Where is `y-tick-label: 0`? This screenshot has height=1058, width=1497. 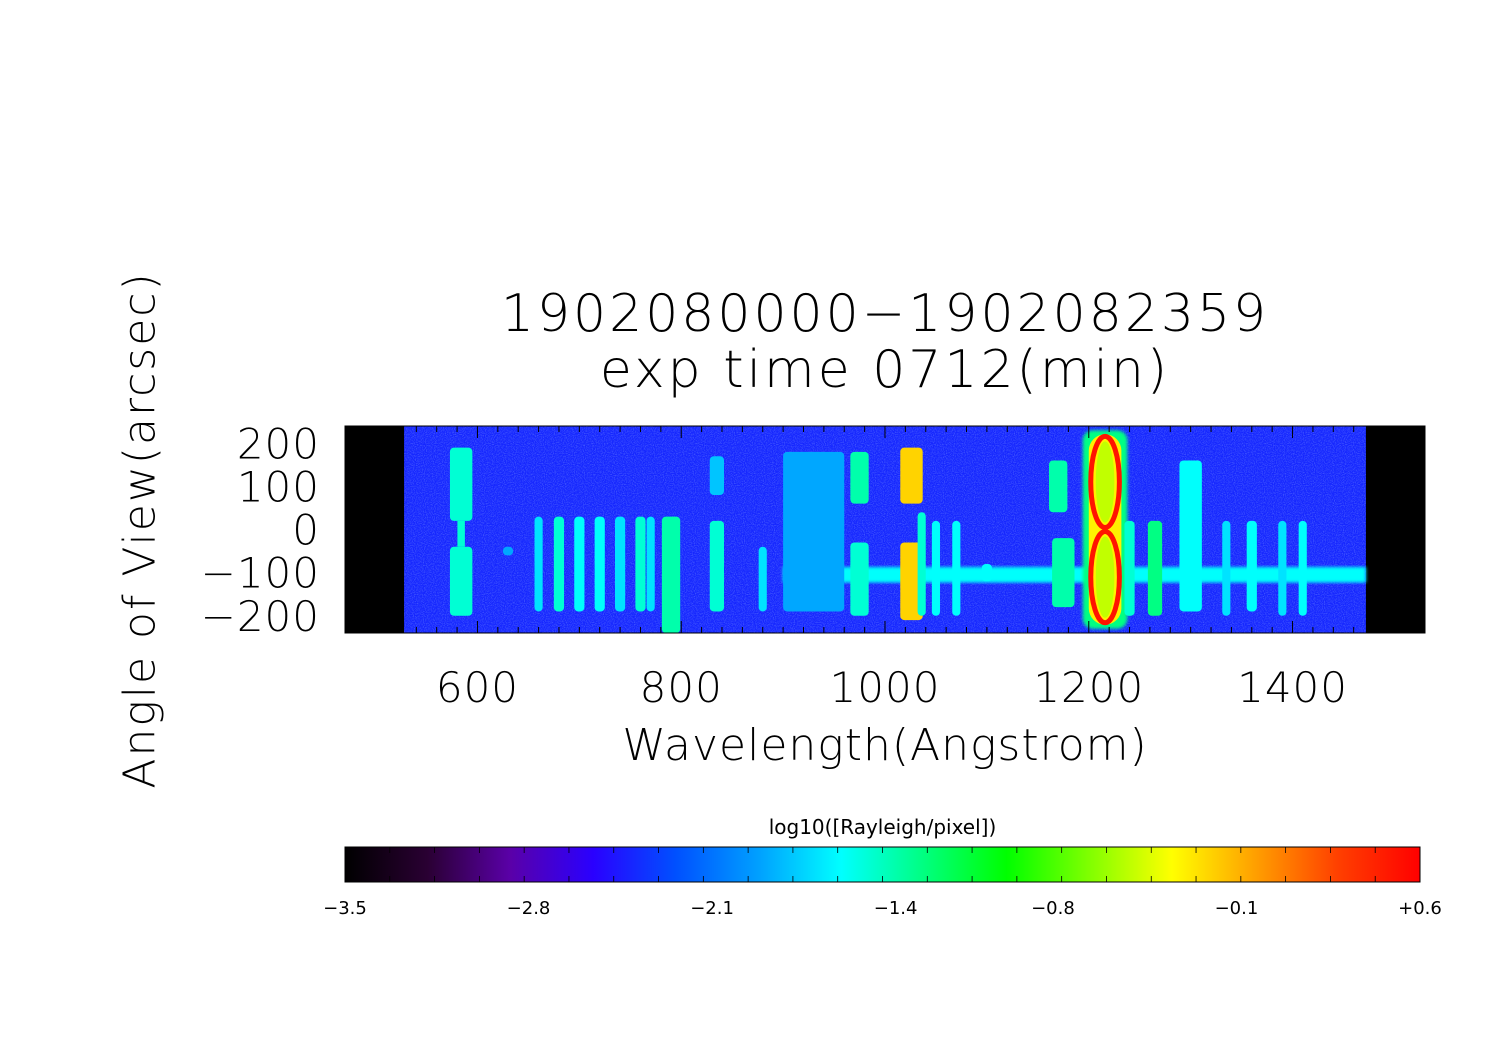
y-tick-label: 0 is located at coordinates (306, 530).